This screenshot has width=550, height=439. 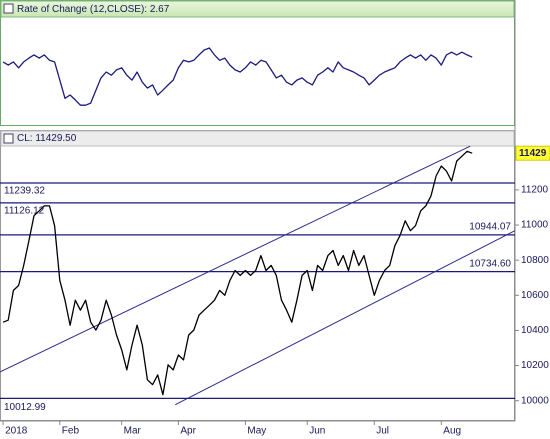 I want to click on x-tick-label: Aug, so click(x=452, y=431).